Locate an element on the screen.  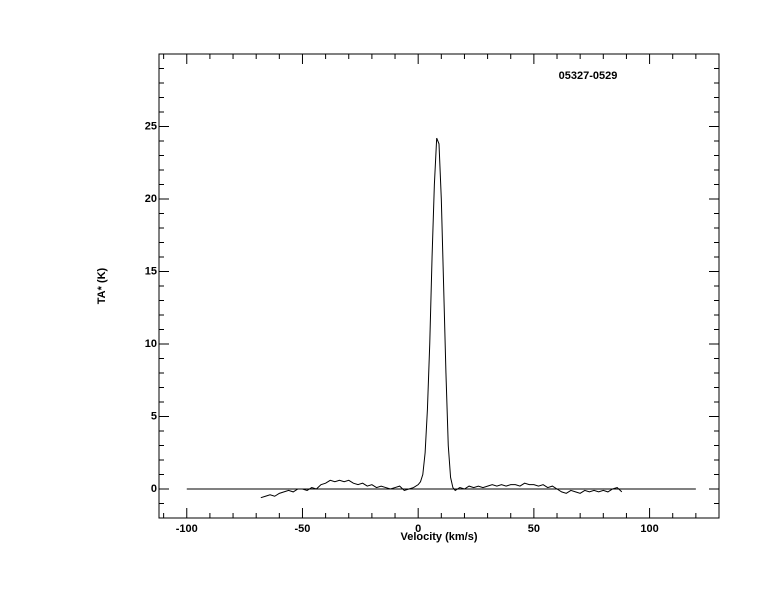
x-tick-label: 0 is located at coordinates (418, 529).